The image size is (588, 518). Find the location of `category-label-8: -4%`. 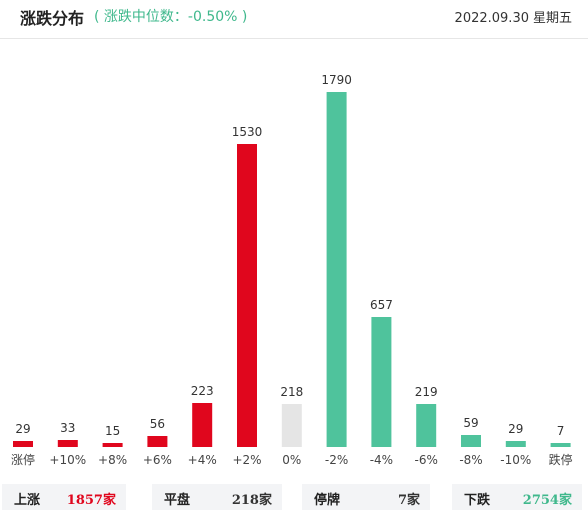

category-label-8: -4% is located at coordinates (381, 460).